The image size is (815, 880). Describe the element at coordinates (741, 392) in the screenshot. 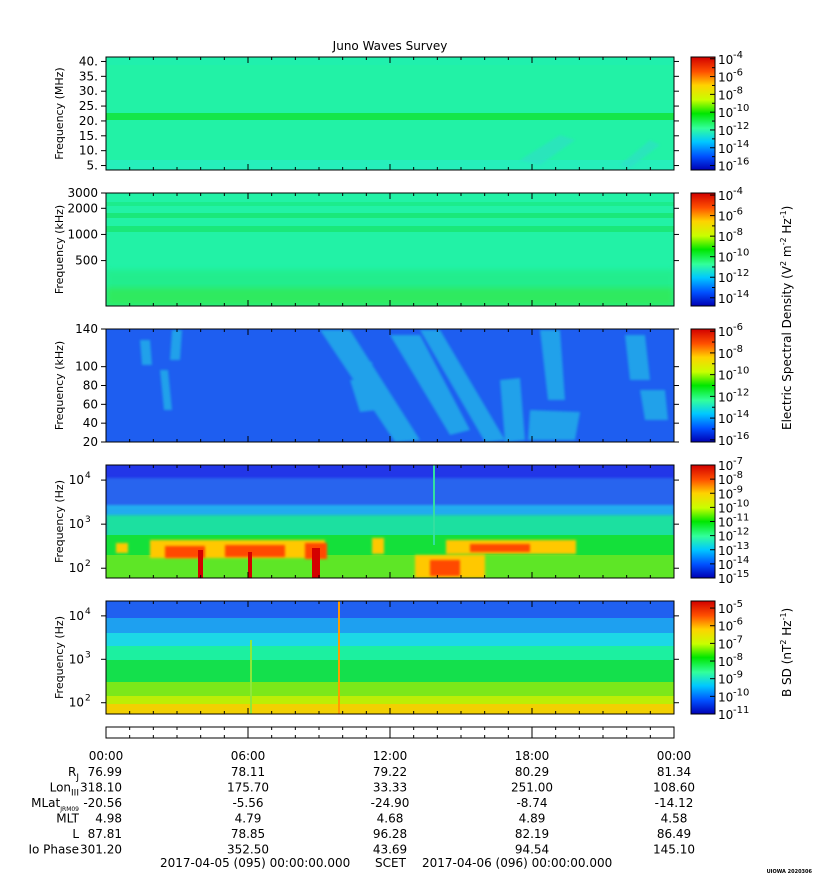

I see `colorbar-3-tick-exp: -12` at that location.